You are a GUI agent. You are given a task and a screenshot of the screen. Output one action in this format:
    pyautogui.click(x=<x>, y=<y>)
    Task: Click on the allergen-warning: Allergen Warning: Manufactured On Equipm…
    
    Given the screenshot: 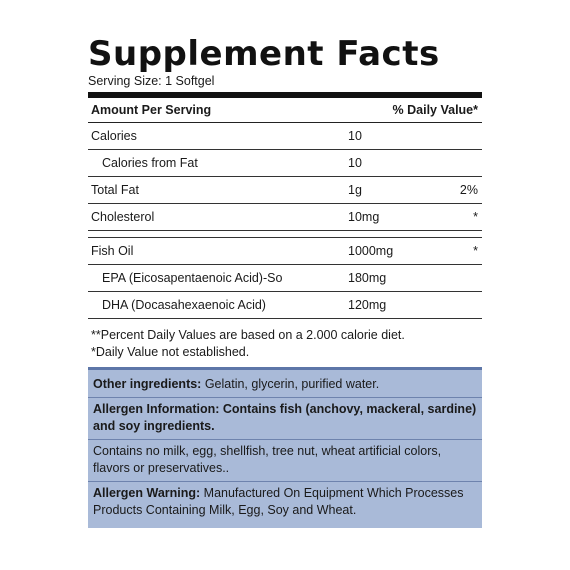 What is the action you would take?
    pyautogui.click(x=285, y=502)
    